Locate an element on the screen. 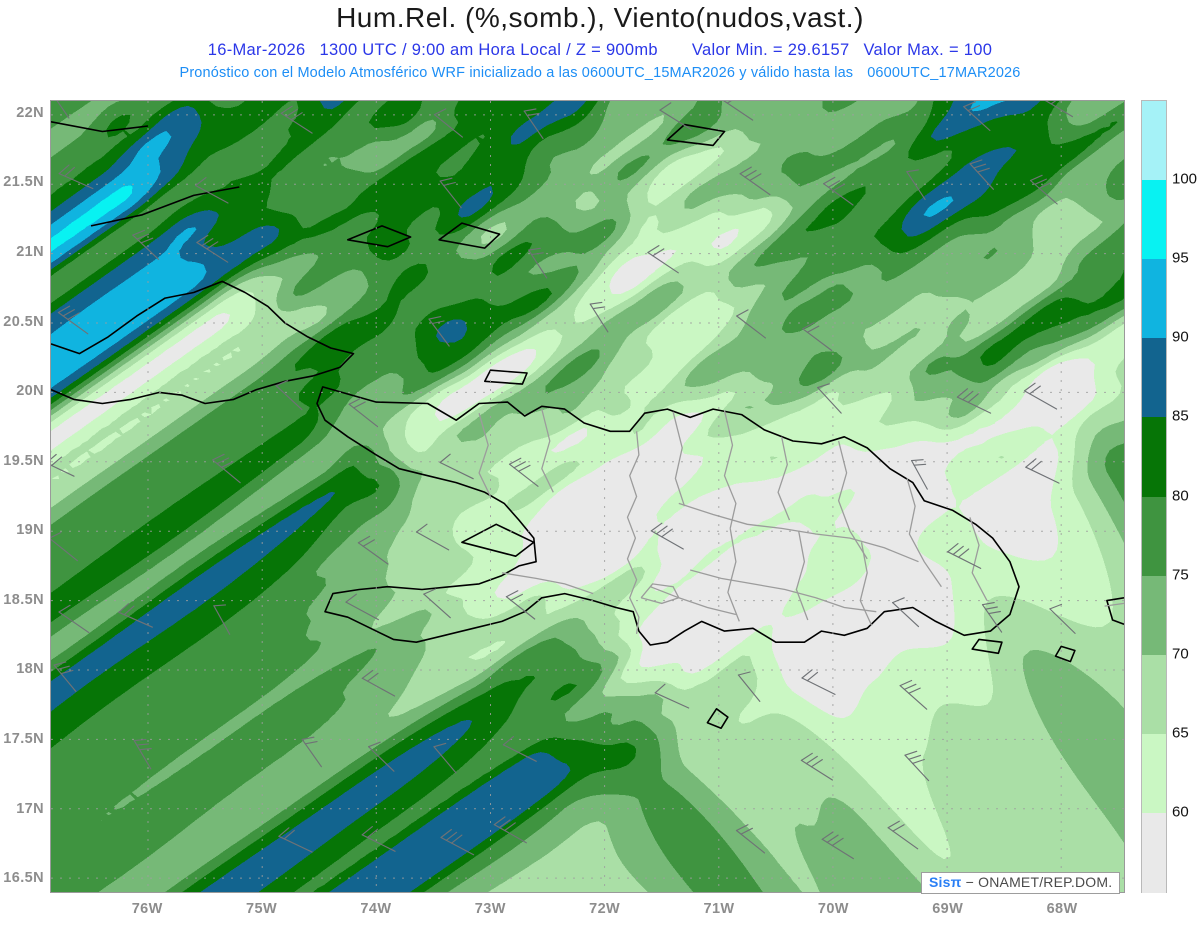 This screenshot has height=927, width=1200. brand-label: Sisπ is located at coordinates (945, 882).